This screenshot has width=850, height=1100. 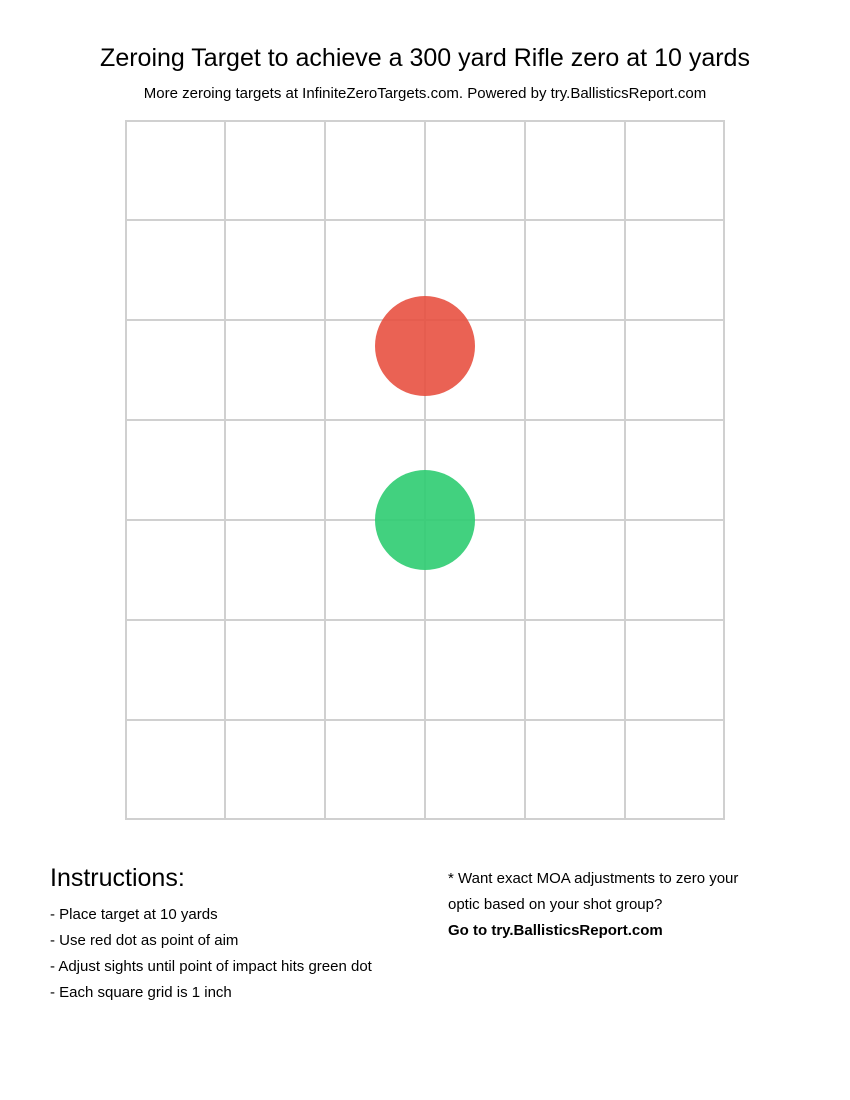 What do you see at coordinates (144, 940) in the screenshot?
I see `instruction-item: - Use red dot as point of aim` at bounding box center [144, 940].